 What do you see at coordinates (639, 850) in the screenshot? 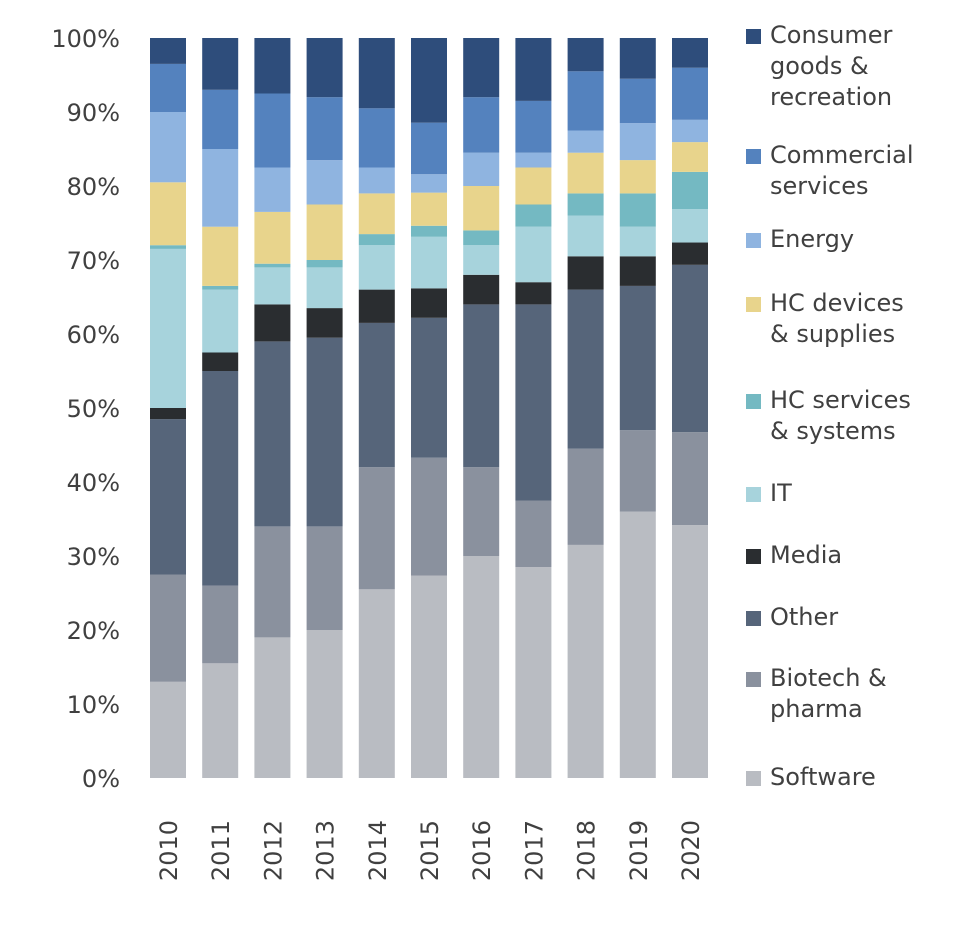
I see `x-tick-label: 2019` at bounding box center [639, 850].